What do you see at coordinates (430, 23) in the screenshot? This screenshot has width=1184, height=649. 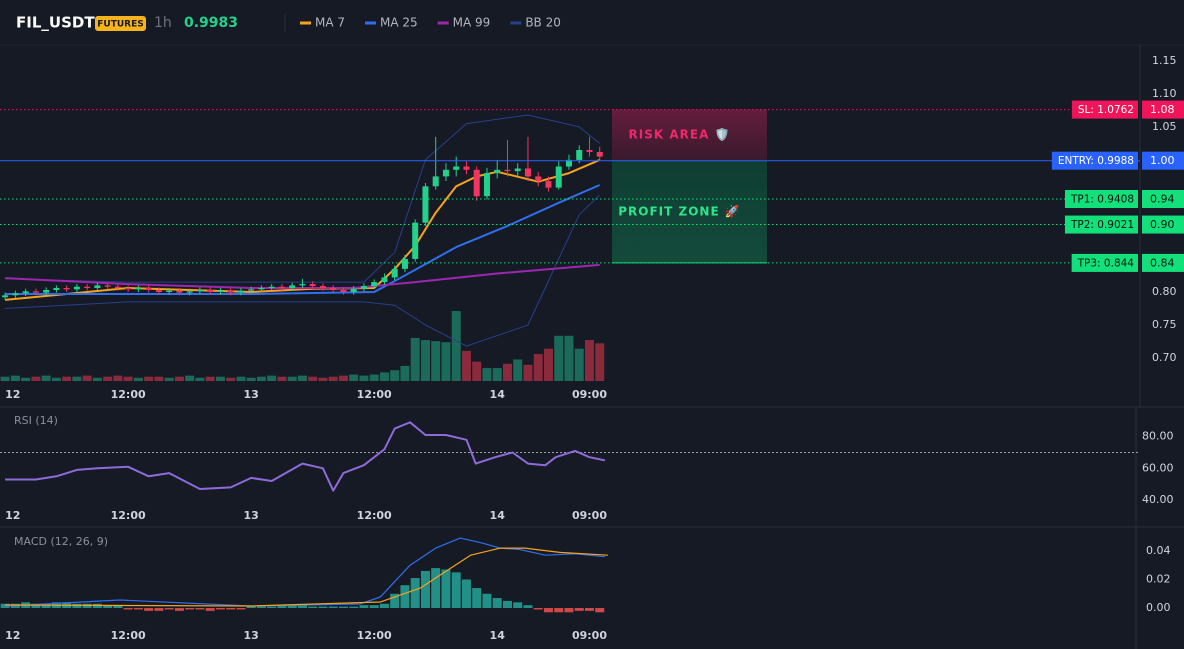 I see `legend: MA 7 MA 25 MA 99 BB 20` at bounding box center [430, 23].